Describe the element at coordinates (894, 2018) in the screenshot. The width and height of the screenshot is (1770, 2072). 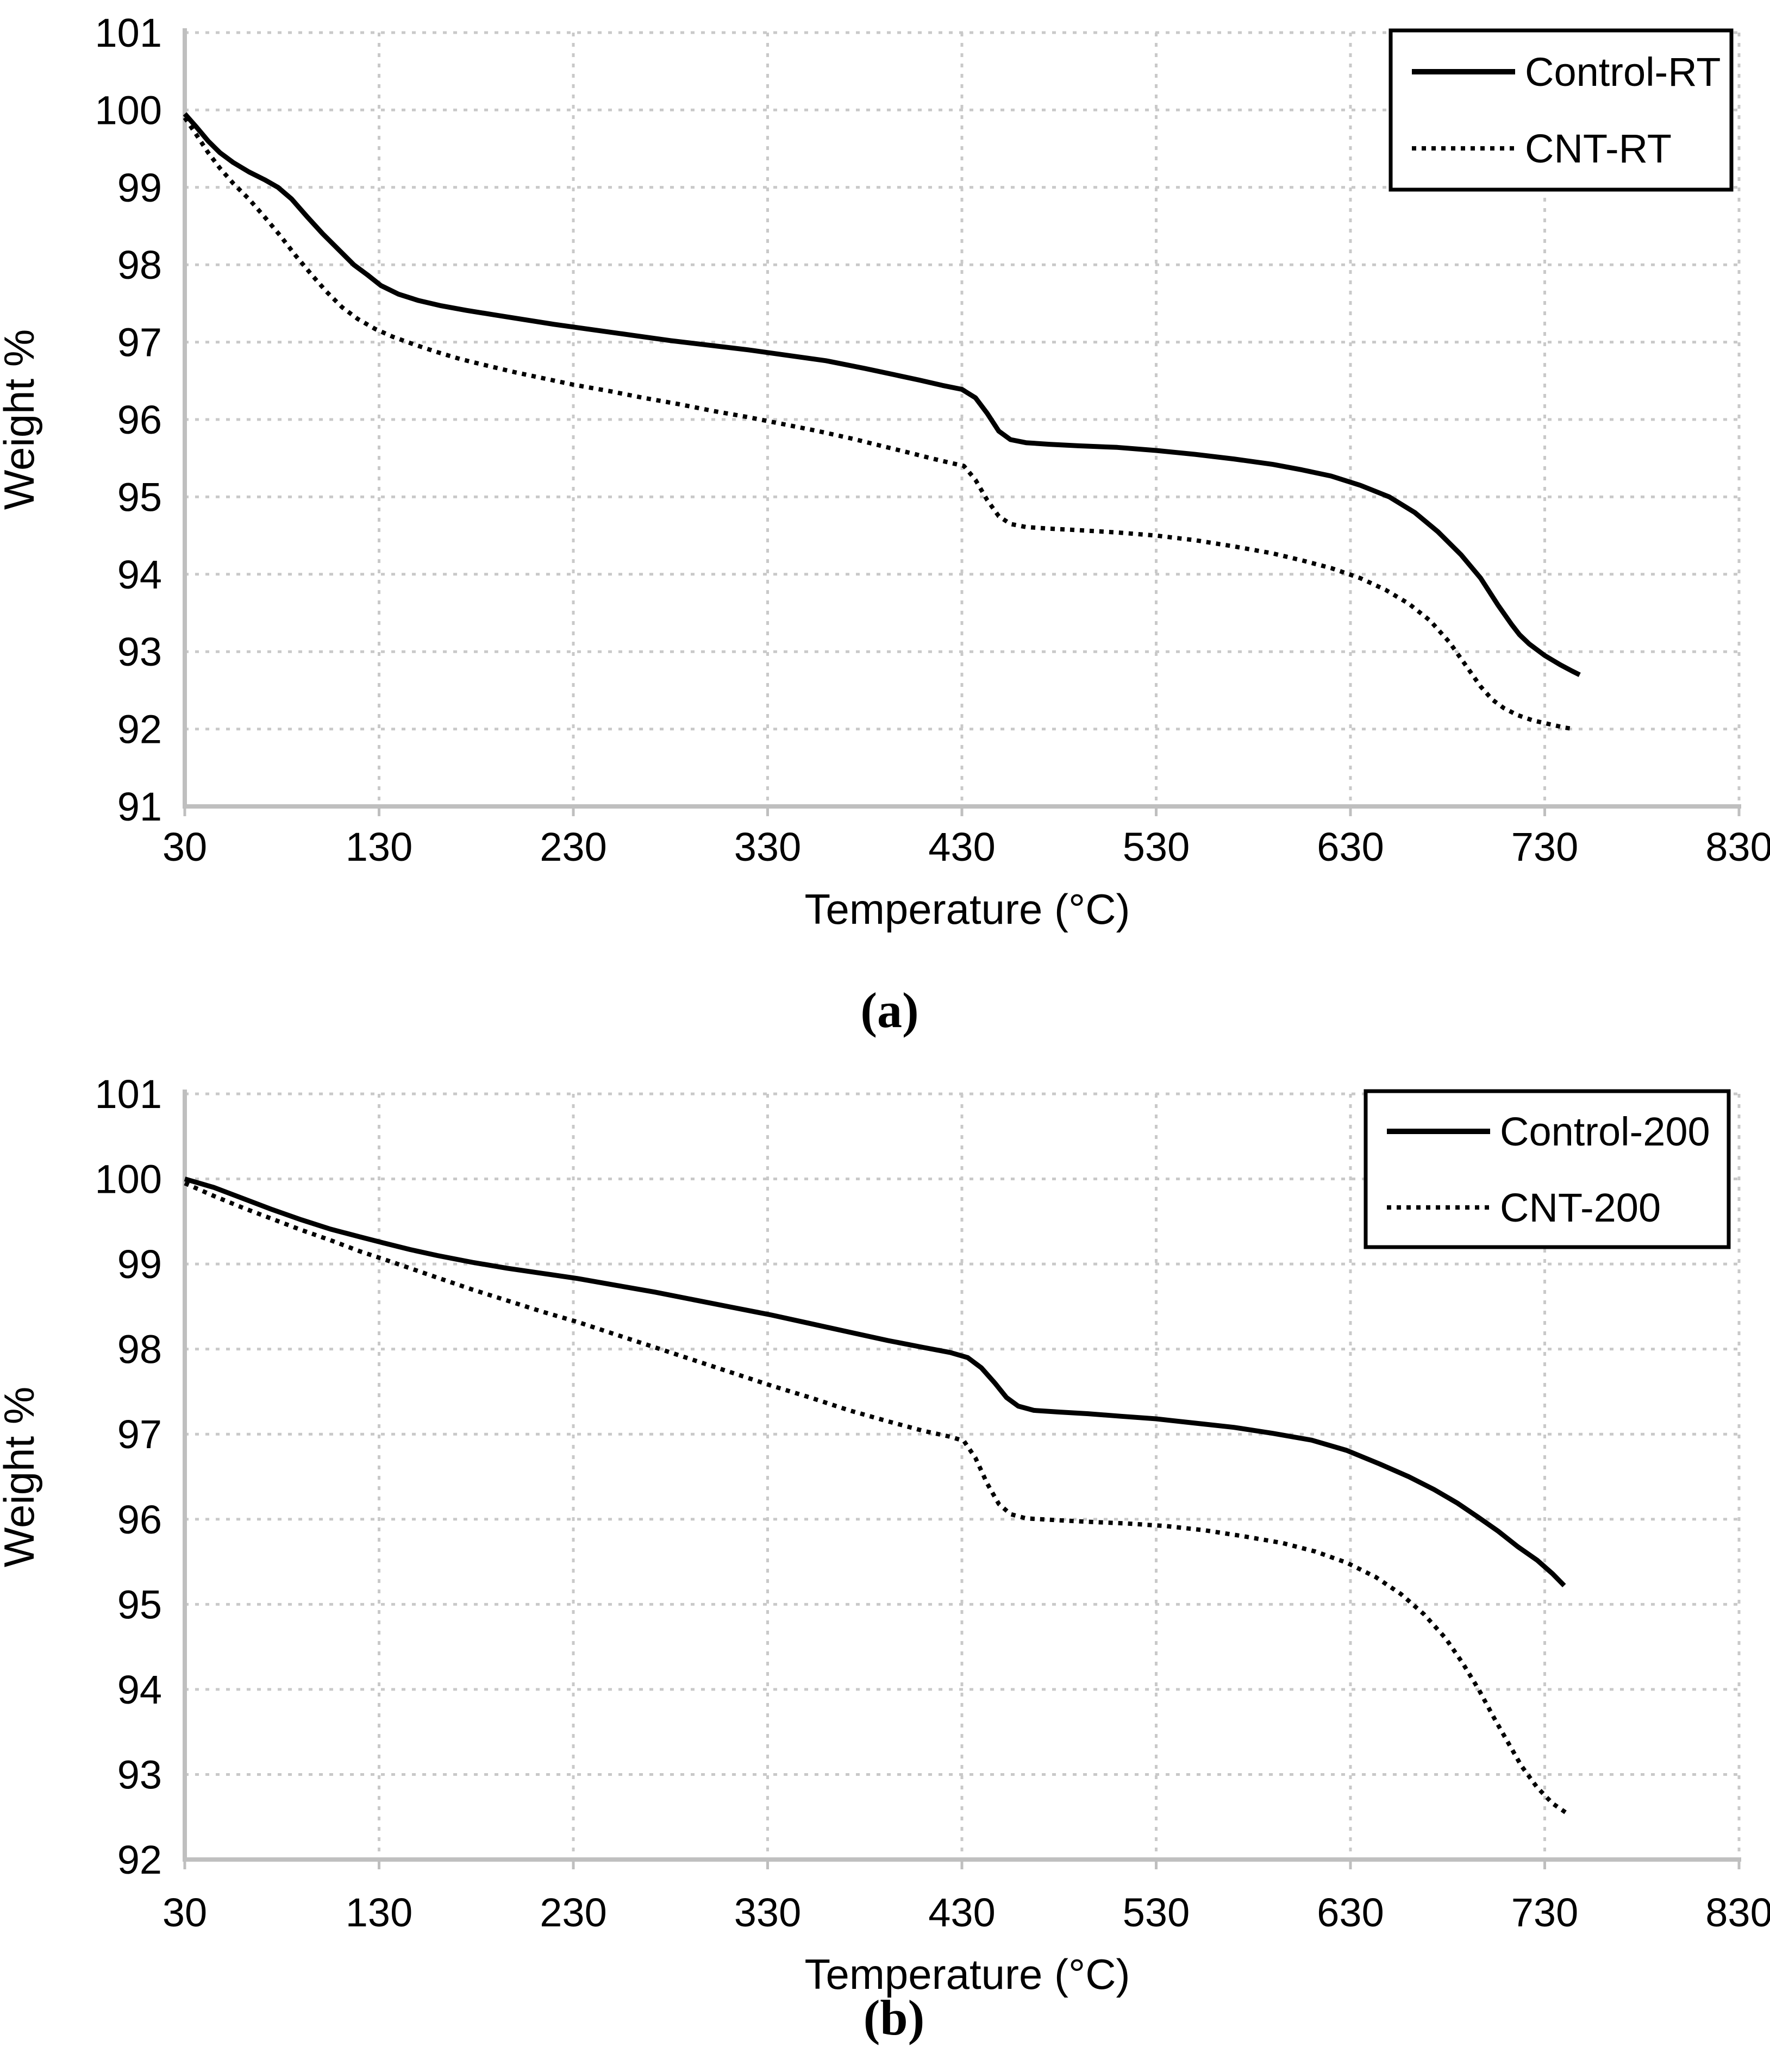
I see `caption-b: (b)` at that location.